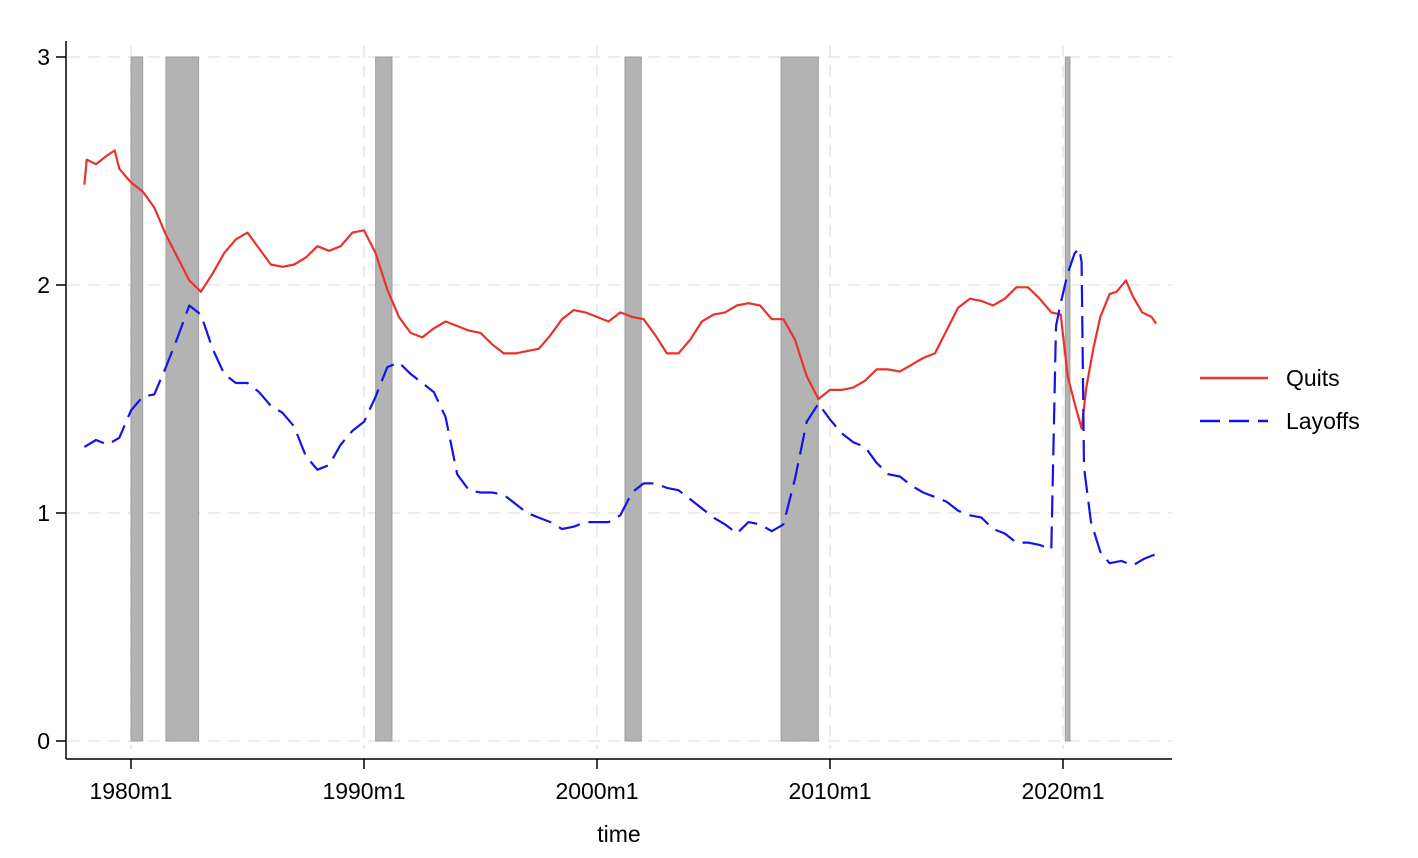  What do you see at coordinates (1313, 378) in the screenshot?
I see `legend-label-quits: Quits` at bounding box center [1313, 378].